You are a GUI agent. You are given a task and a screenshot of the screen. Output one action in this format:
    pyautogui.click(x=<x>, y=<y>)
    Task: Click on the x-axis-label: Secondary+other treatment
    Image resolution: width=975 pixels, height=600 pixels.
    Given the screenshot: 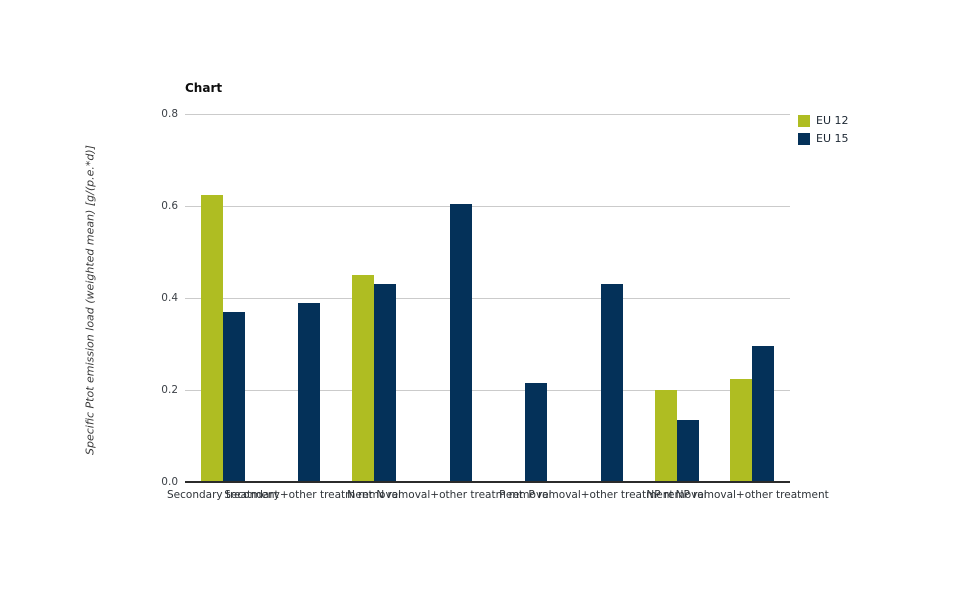 What is the action you would take?
    pyautogui.click(x=298, y=495)
    